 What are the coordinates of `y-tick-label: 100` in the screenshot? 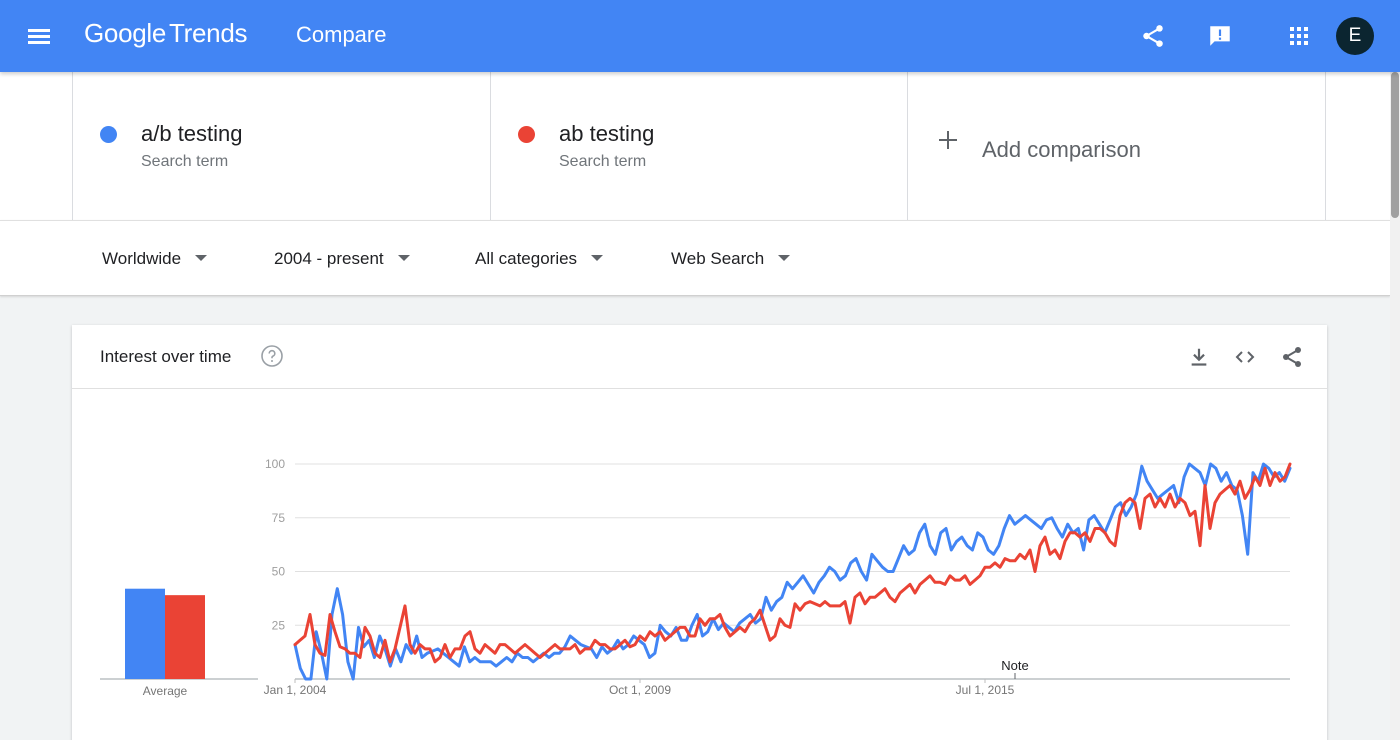 It's located at (275, 464).